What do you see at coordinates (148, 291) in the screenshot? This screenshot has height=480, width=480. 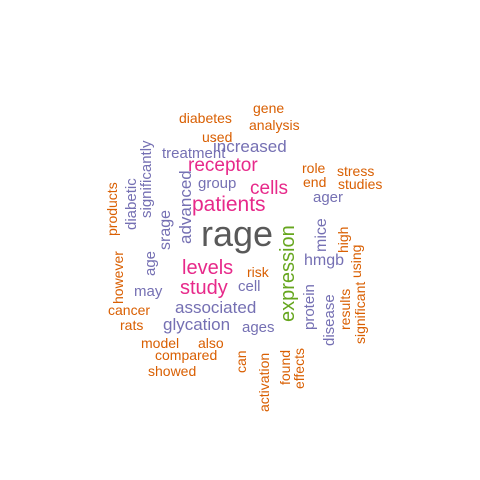 I see `word-may: may` at bounding box center [148, 291].